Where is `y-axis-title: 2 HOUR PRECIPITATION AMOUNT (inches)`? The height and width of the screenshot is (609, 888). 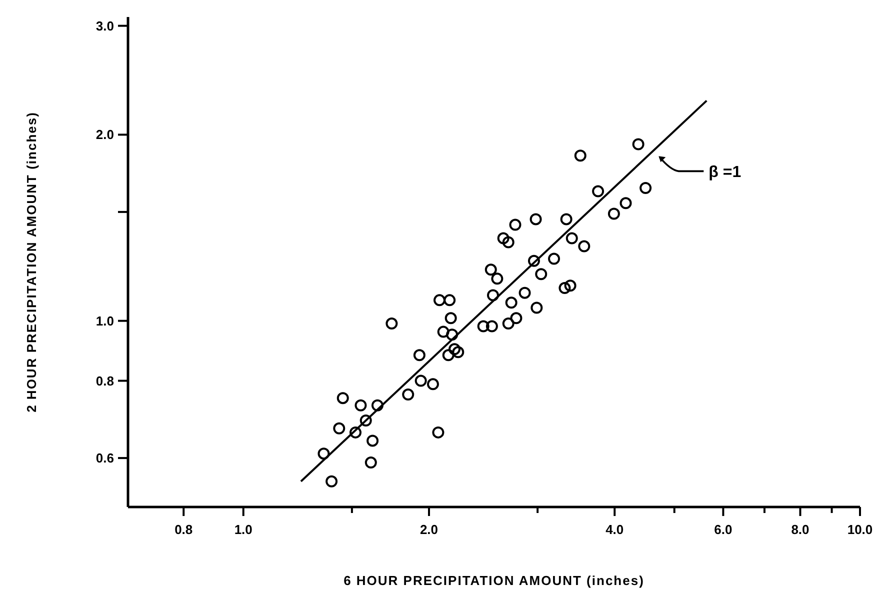 y-axis-title: 2 HOUR PRECIPITATION AMOUNT (inches) is located at coordinates (31, 262).